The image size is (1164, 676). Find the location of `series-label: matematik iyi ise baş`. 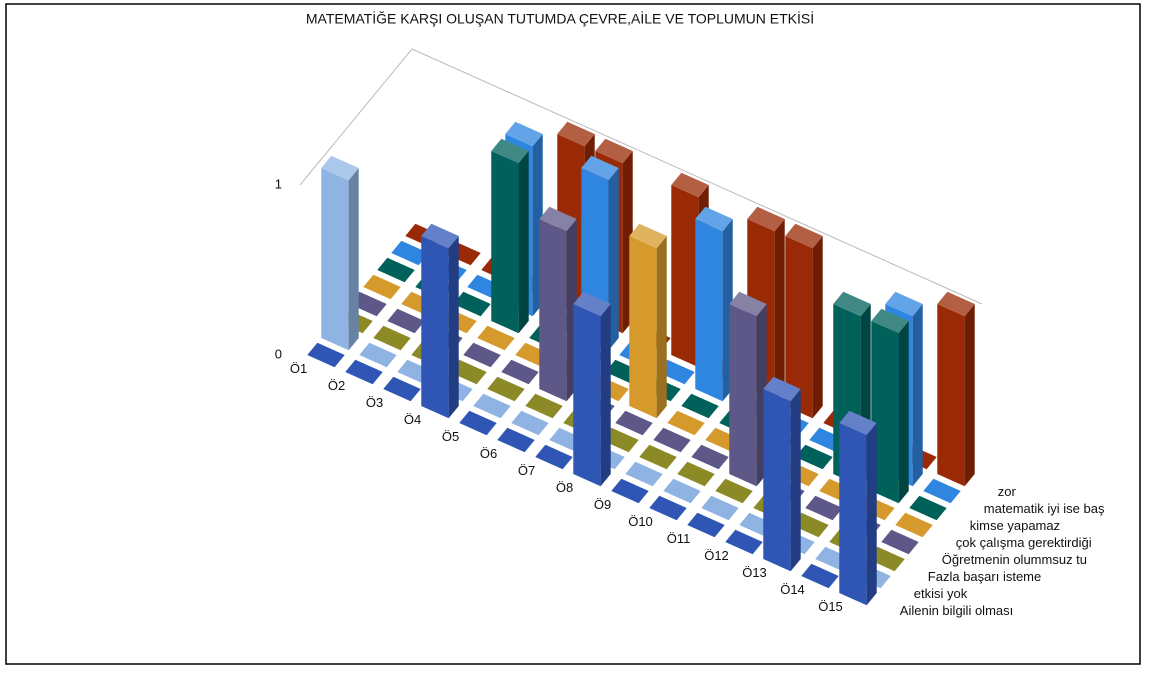

series-label: matematik iyi ise baş is located at coordinates (1044, 508).